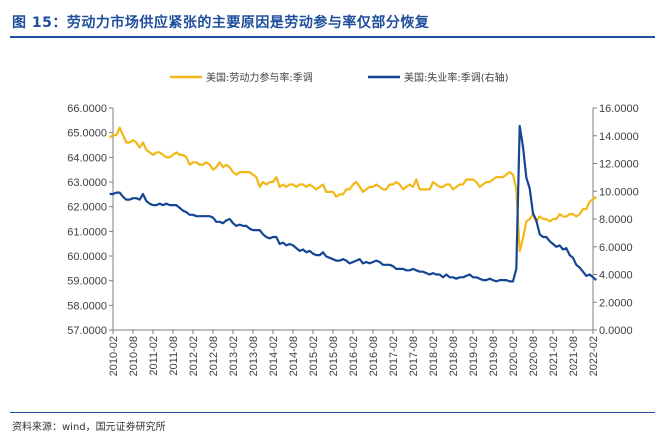 Image resolution: width=665 pixels, height=438 pixels. I want to click on y-right-tick-label: 0.0000, so click(616, 331).